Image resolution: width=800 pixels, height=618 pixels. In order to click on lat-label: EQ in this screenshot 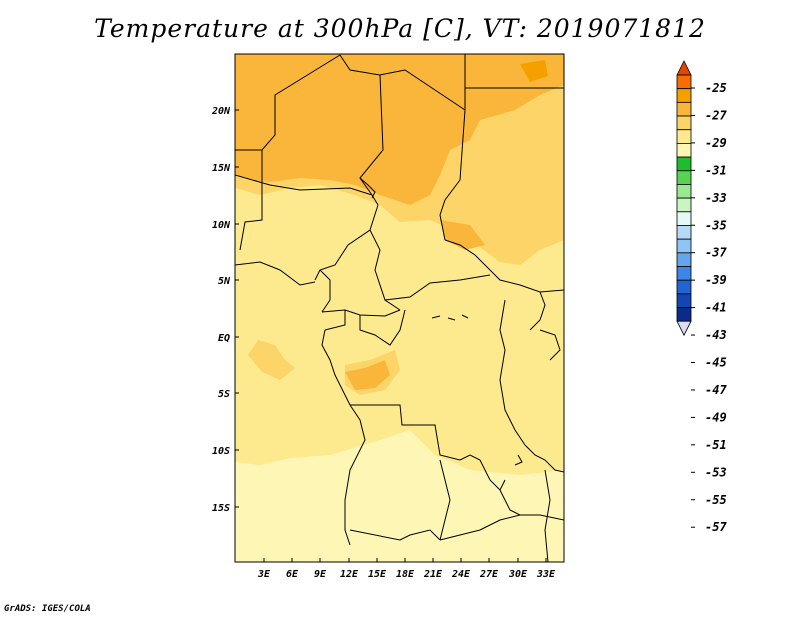, I will do `click(224, 338)`.